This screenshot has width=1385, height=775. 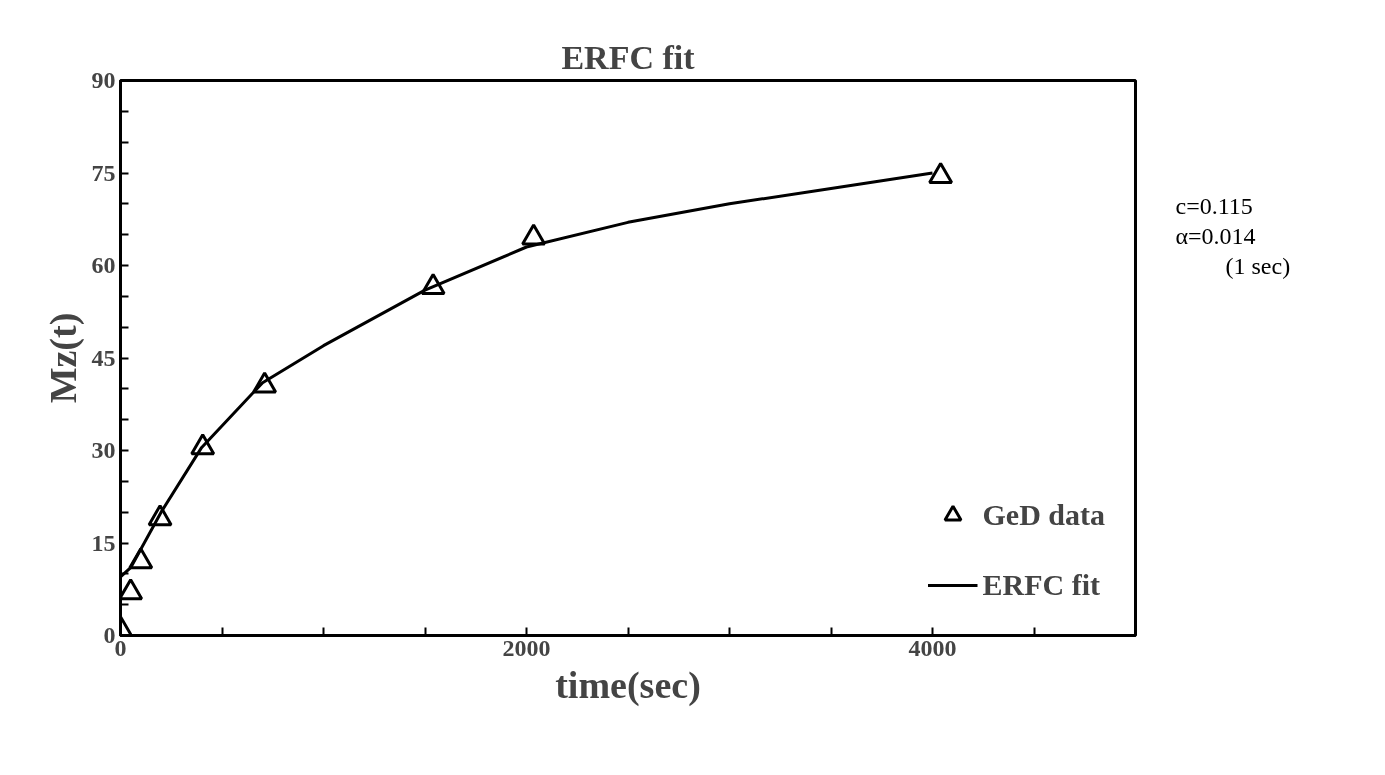 I want to click on x-tick-label: 2000, so click(x=526, y=647).